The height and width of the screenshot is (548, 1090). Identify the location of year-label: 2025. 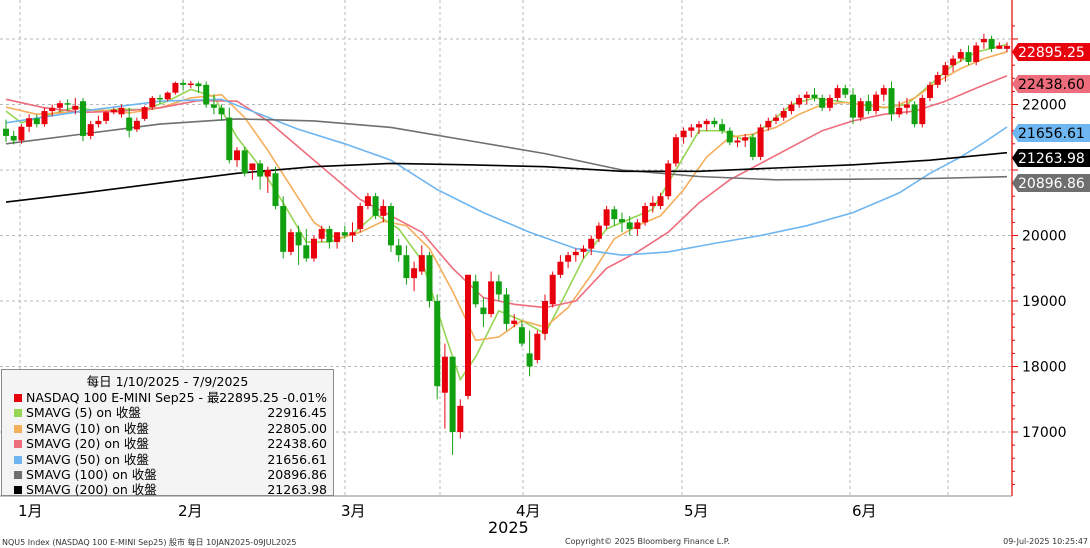
(508, 527).